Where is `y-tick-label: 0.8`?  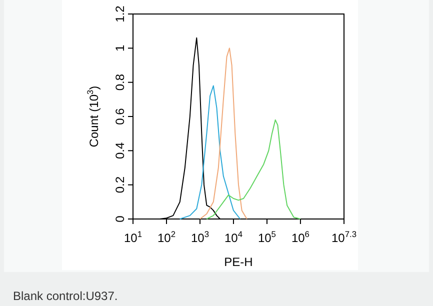 y-tick-label: 0.8 is located at coordinates (120, 82).